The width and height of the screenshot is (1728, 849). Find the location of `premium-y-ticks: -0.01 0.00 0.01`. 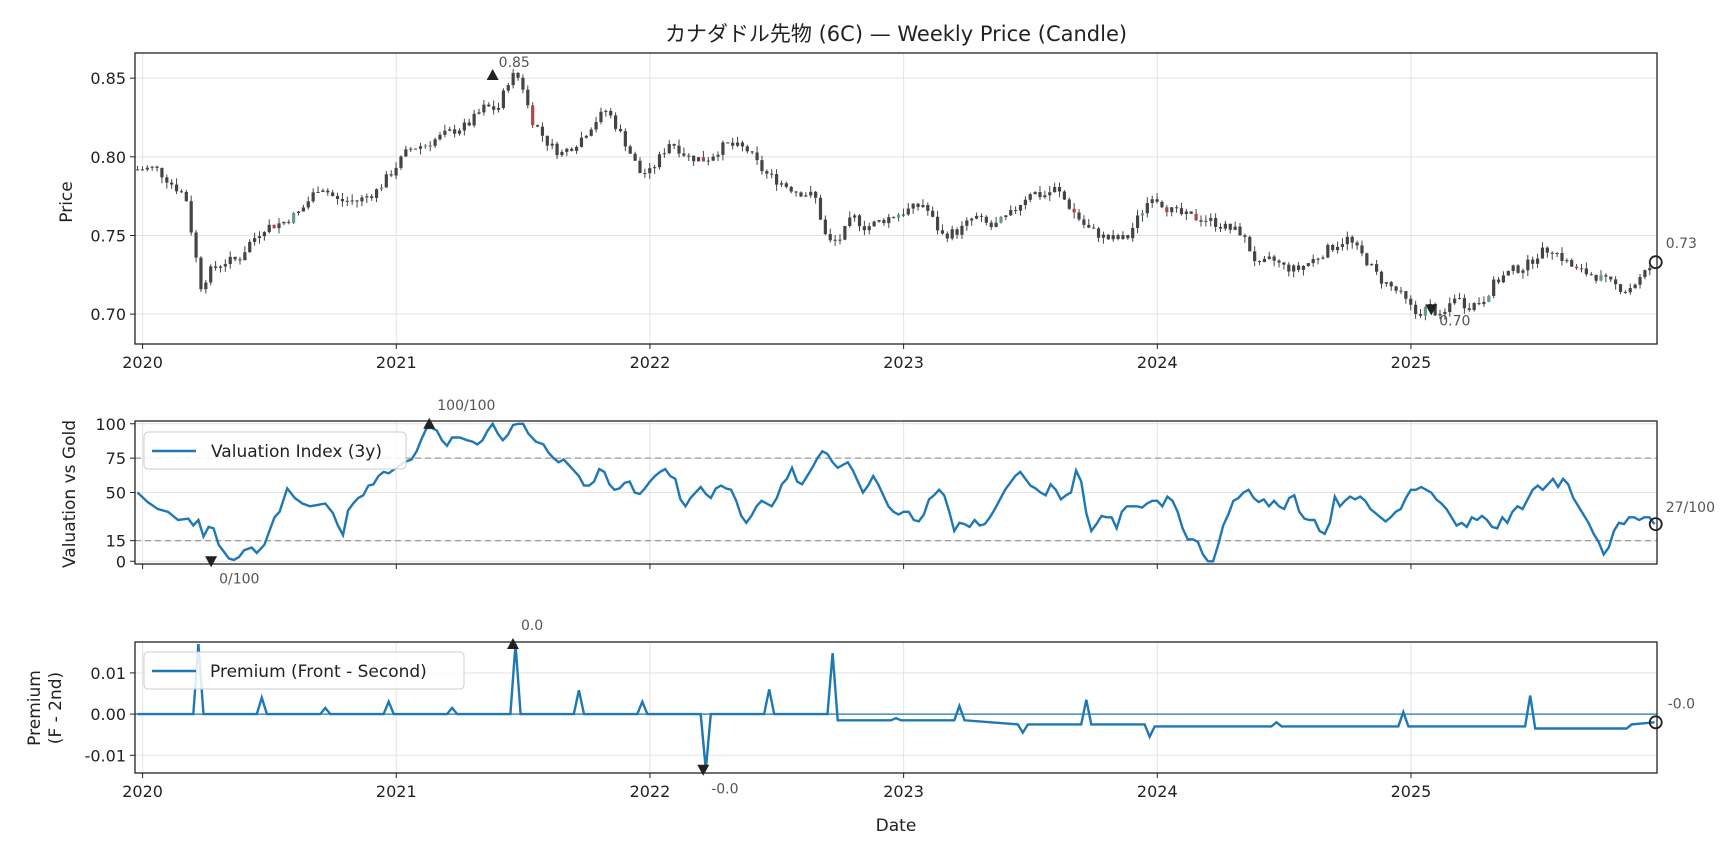

premium-y-ticks: -0.01 0.00 0.01 is located at coordinates (110, 714).